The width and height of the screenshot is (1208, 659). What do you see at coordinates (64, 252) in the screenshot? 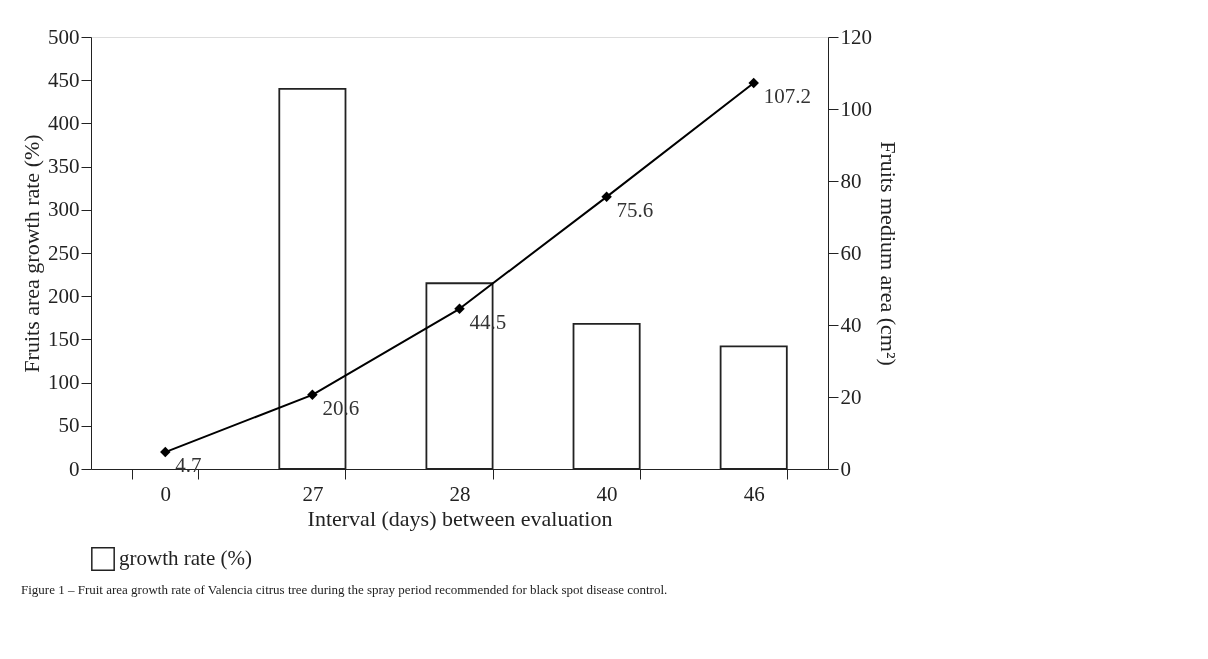
I see `y-tick-label: 250` at bounding box center [64, 252].